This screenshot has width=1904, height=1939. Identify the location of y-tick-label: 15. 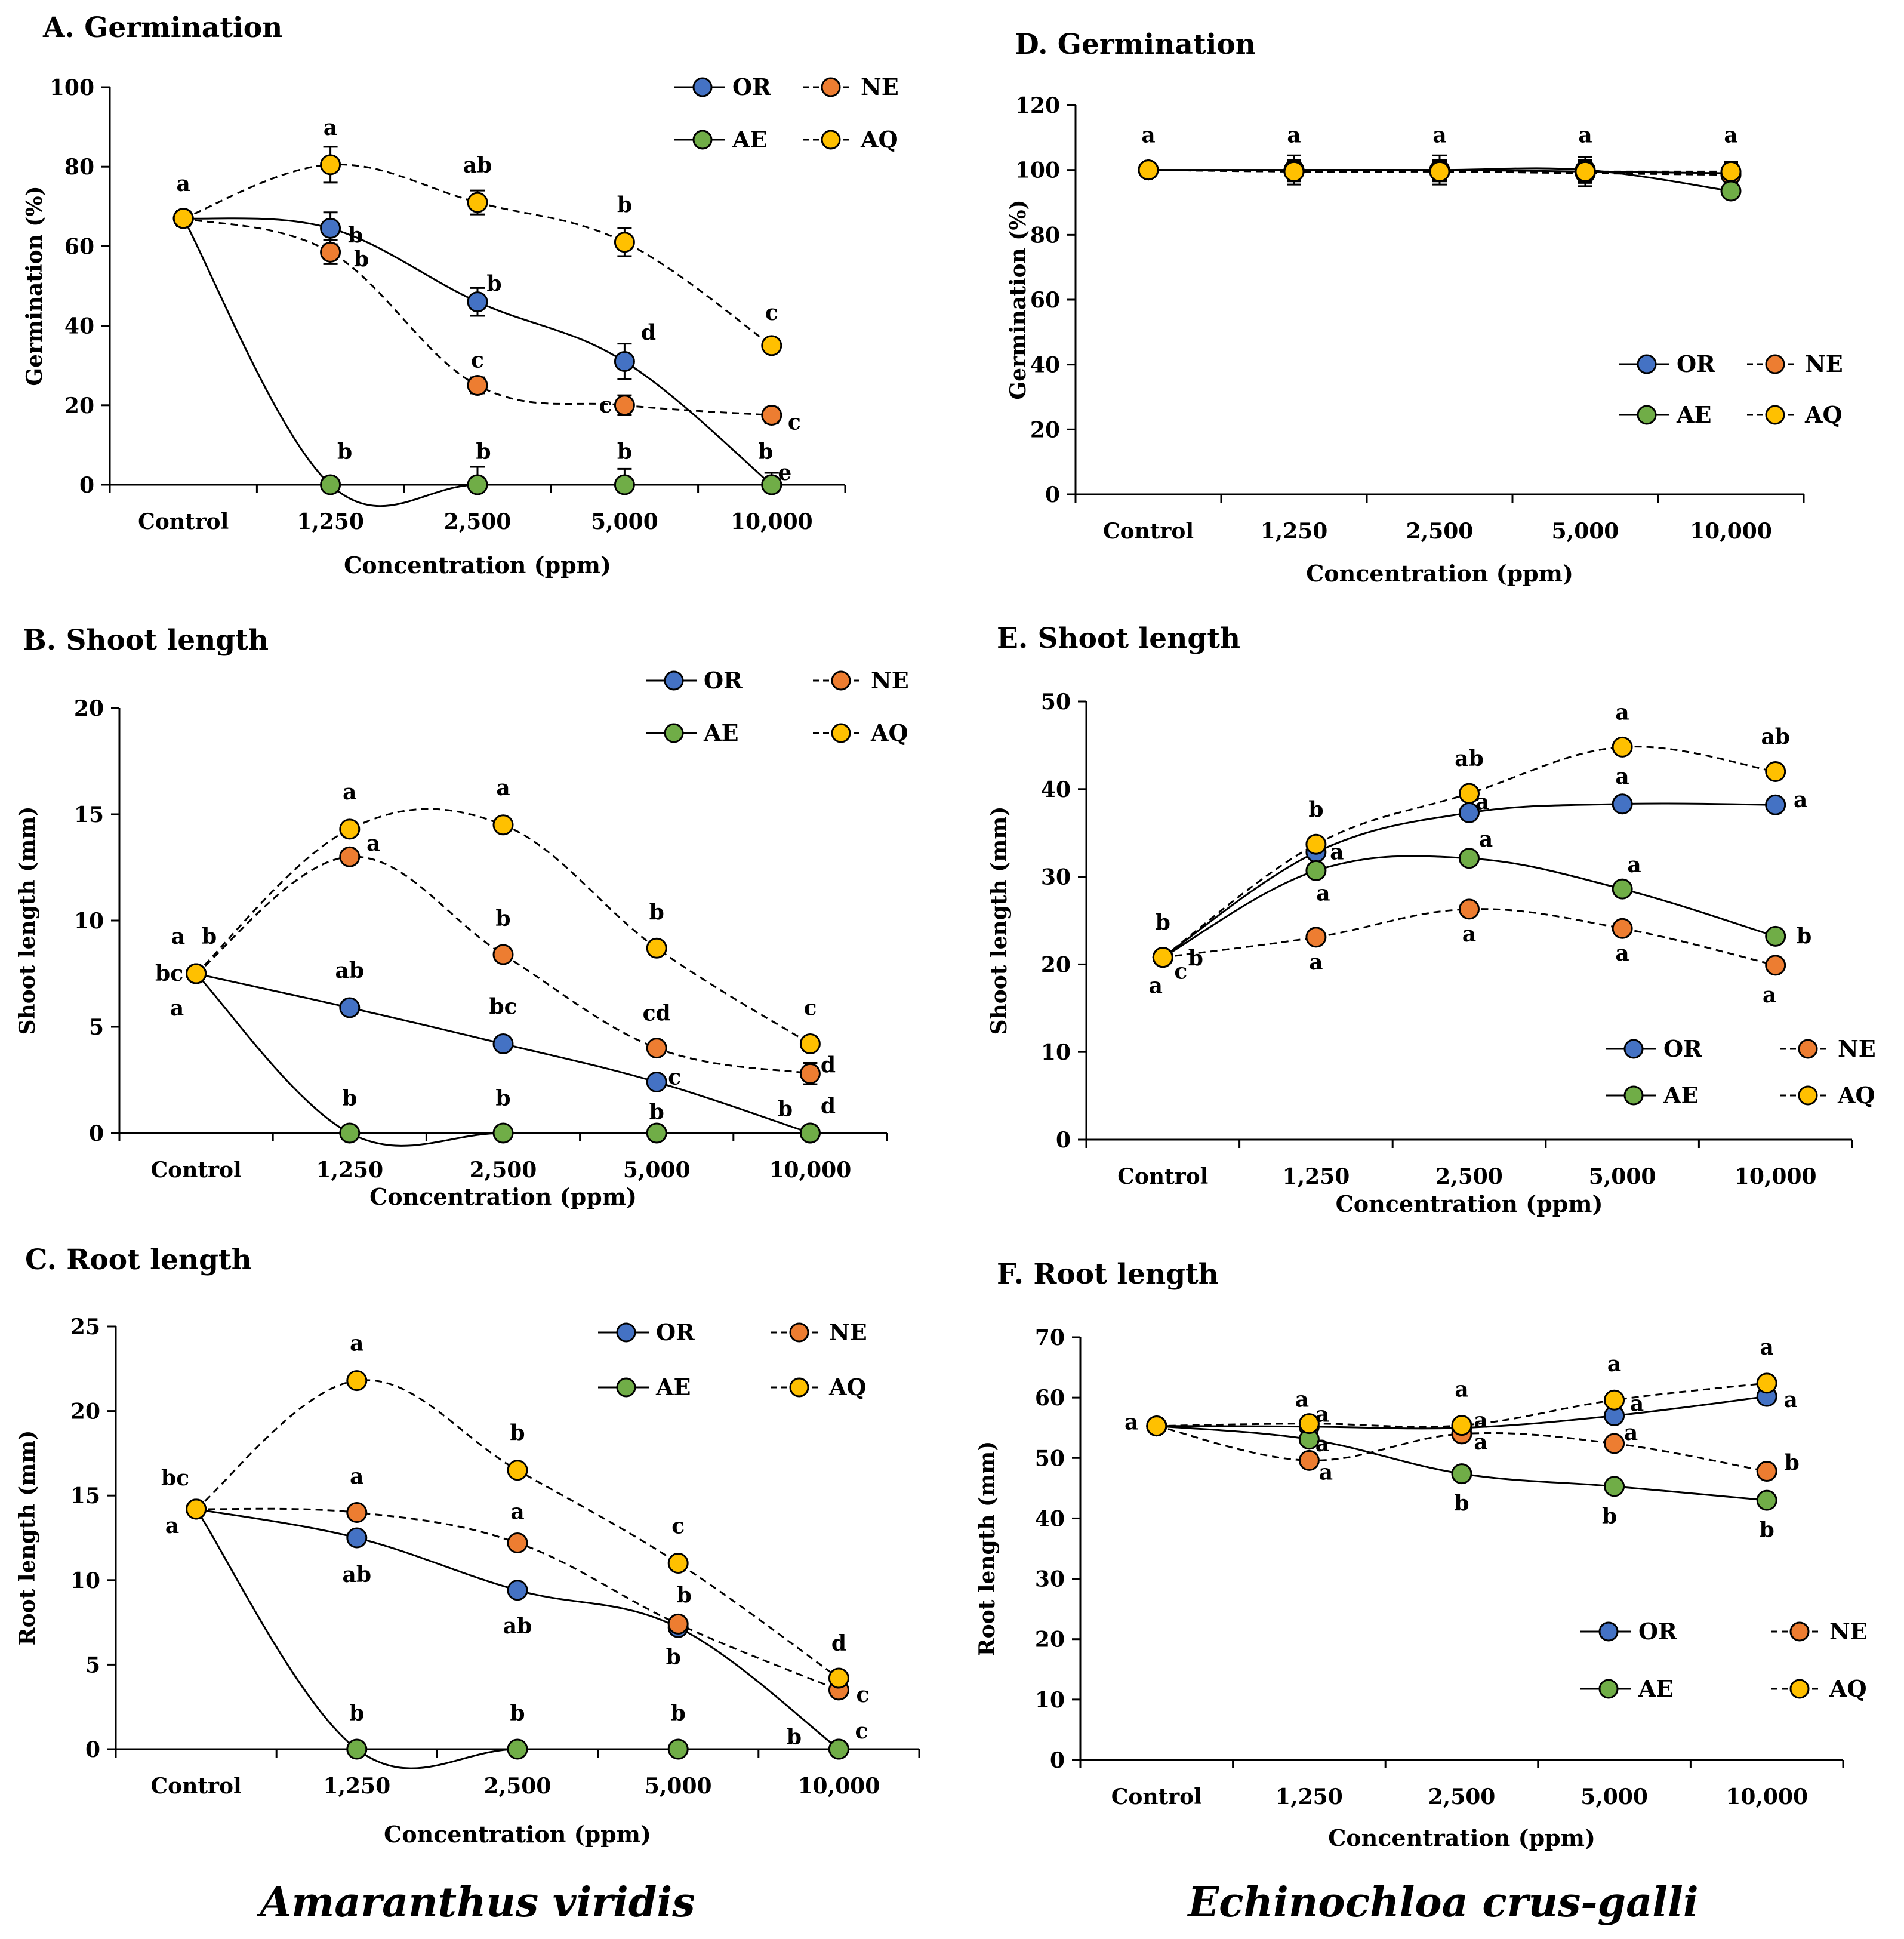
(89, 814).